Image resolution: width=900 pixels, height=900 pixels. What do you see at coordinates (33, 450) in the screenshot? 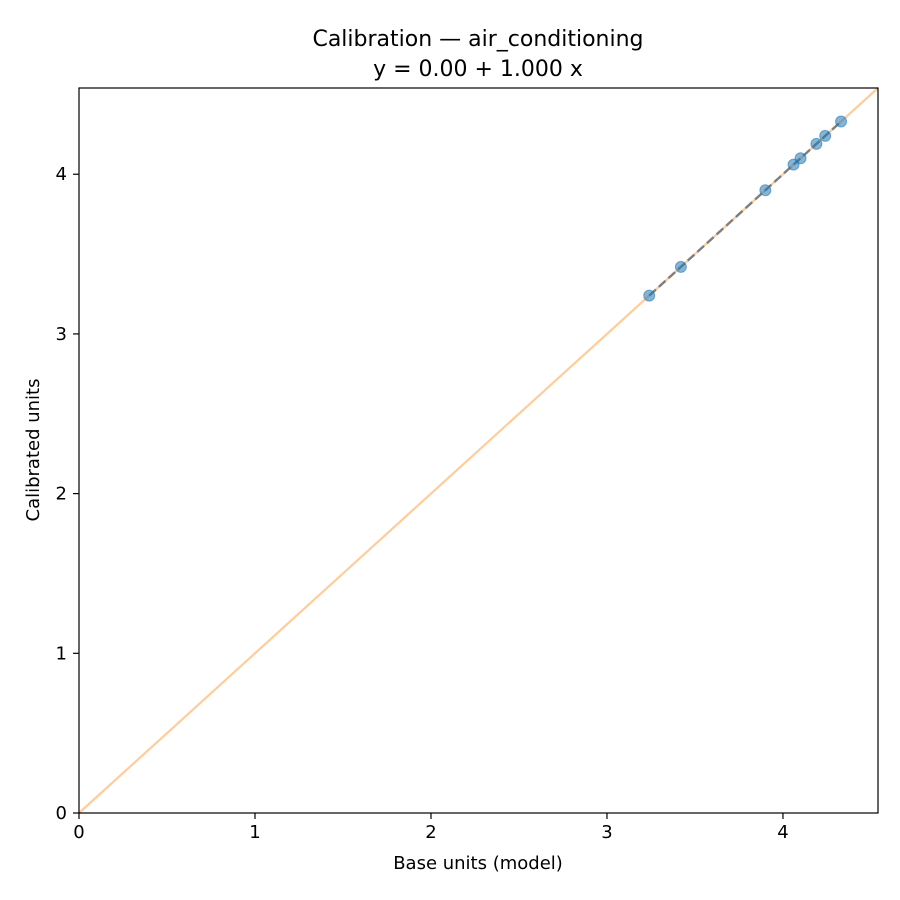
I see `y-axis-label: Calibrated units` at bounding box center [33, 450].